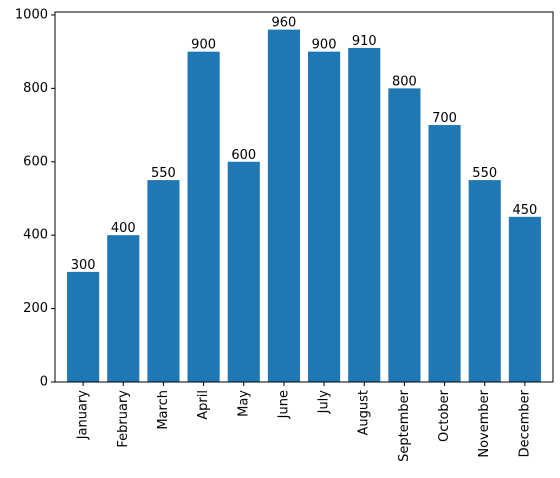  I want to click on x-tick-label: March, so click(163, 410).